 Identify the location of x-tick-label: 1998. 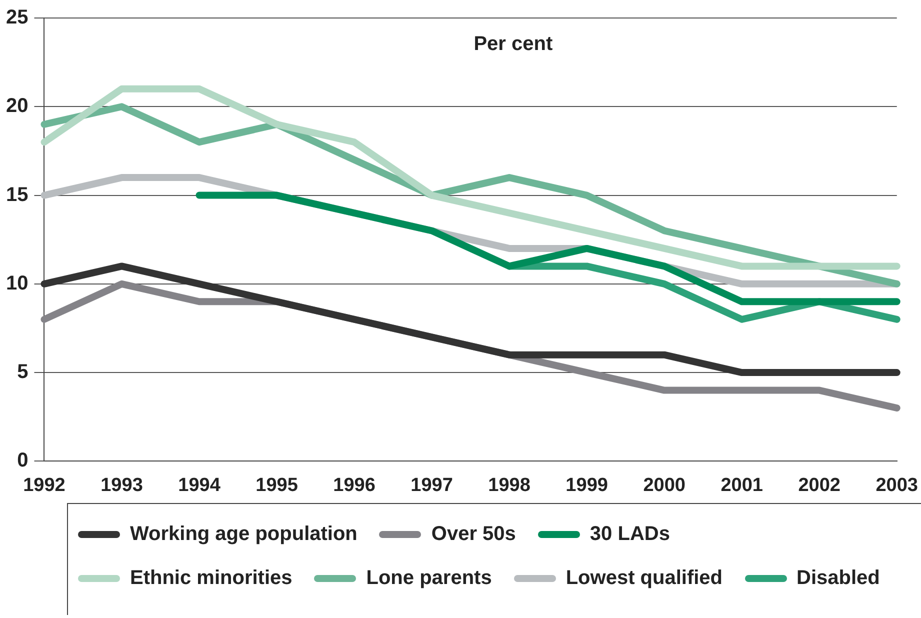
(509, 485).